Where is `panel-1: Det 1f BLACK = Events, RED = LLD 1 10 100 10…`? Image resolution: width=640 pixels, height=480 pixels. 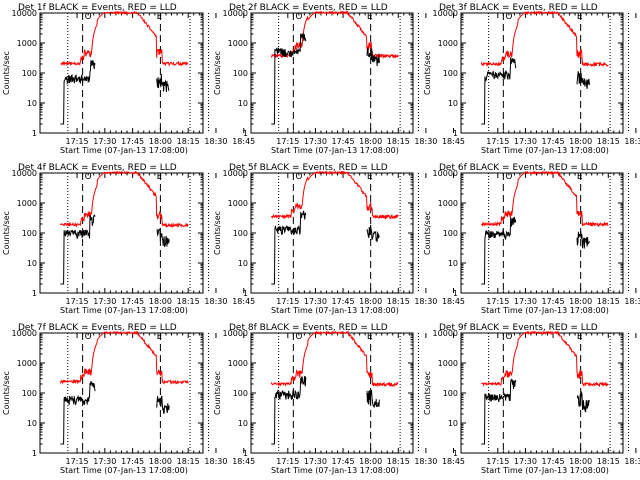
panel-1: Det 1f BLACK = Events, RED = LLD 1 10 100 10… is located at coordinates (128, 79).